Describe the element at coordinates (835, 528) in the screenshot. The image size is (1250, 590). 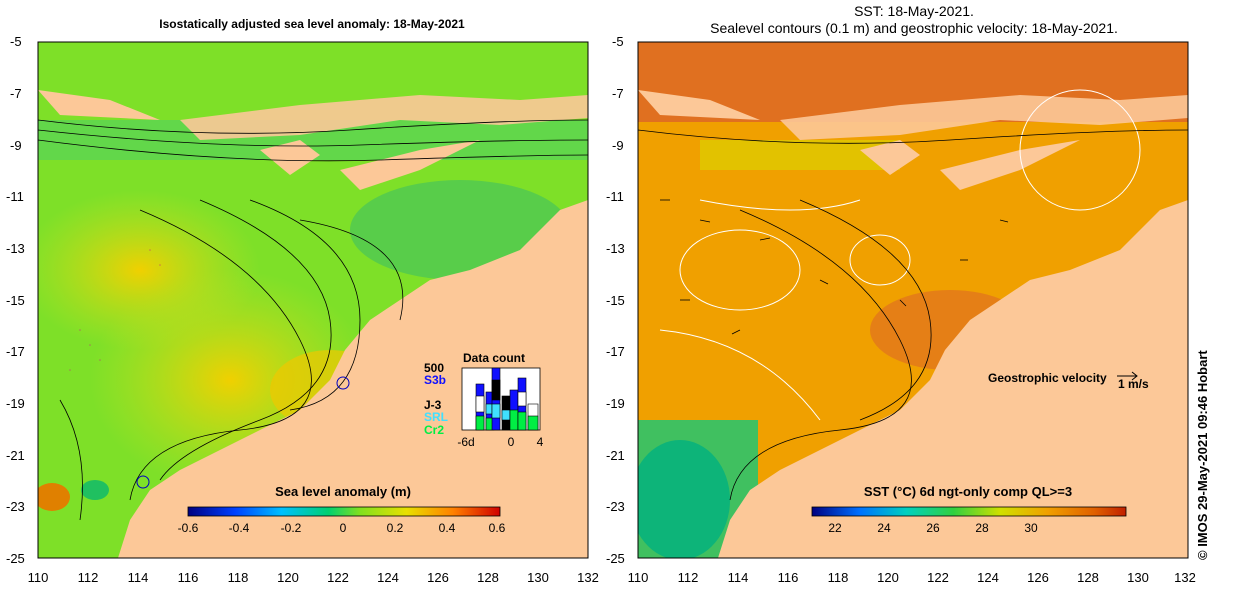
I see `sst-tick: 22` at that location.